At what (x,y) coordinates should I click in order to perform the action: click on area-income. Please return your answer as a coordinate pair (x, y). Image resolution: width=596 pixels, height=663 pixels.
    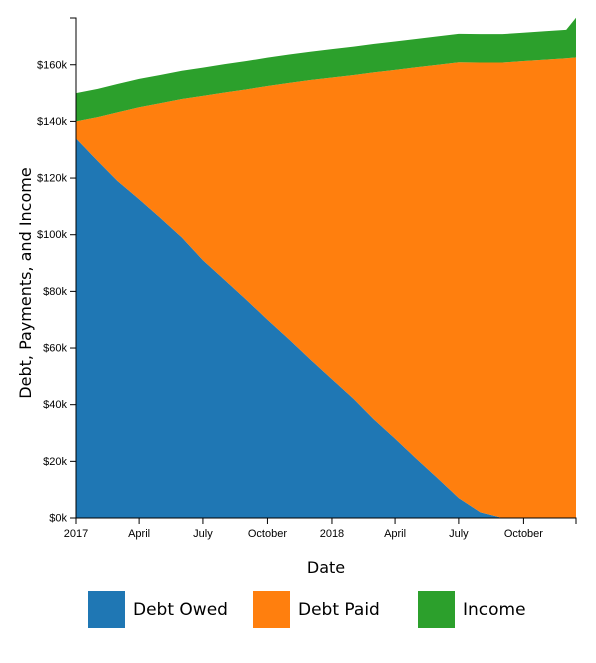
    Looking at the image, I should click on (326, 69).